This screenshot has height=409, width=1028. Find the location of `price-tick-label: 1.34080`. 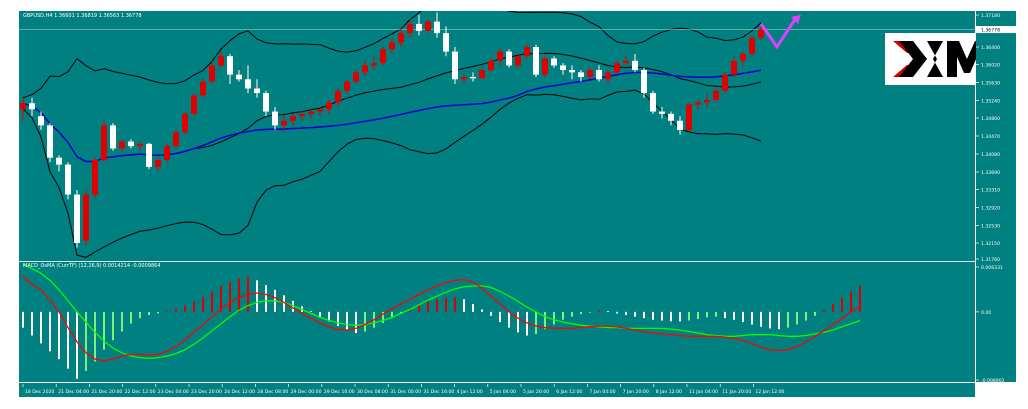

price-tick-label: 1.34080 is located at coordinates (990, 155).